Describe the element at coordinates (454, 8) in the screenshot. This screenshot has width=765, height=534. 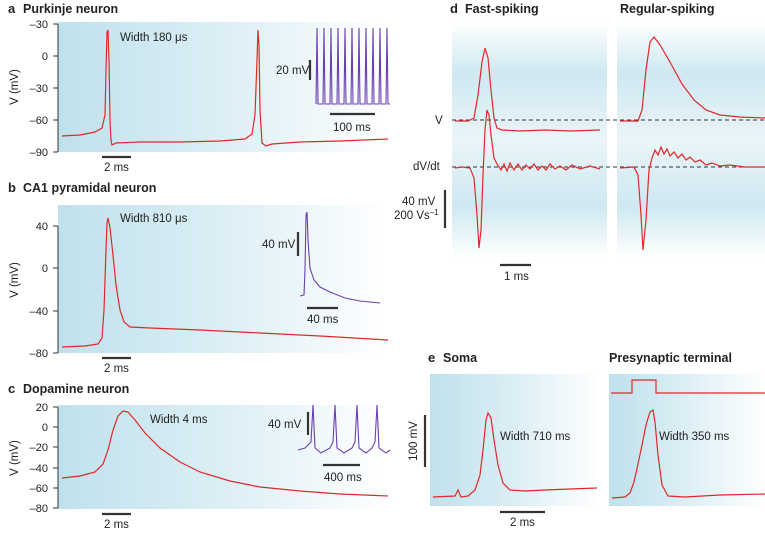
I see `panel-d-letter: d` at that location.